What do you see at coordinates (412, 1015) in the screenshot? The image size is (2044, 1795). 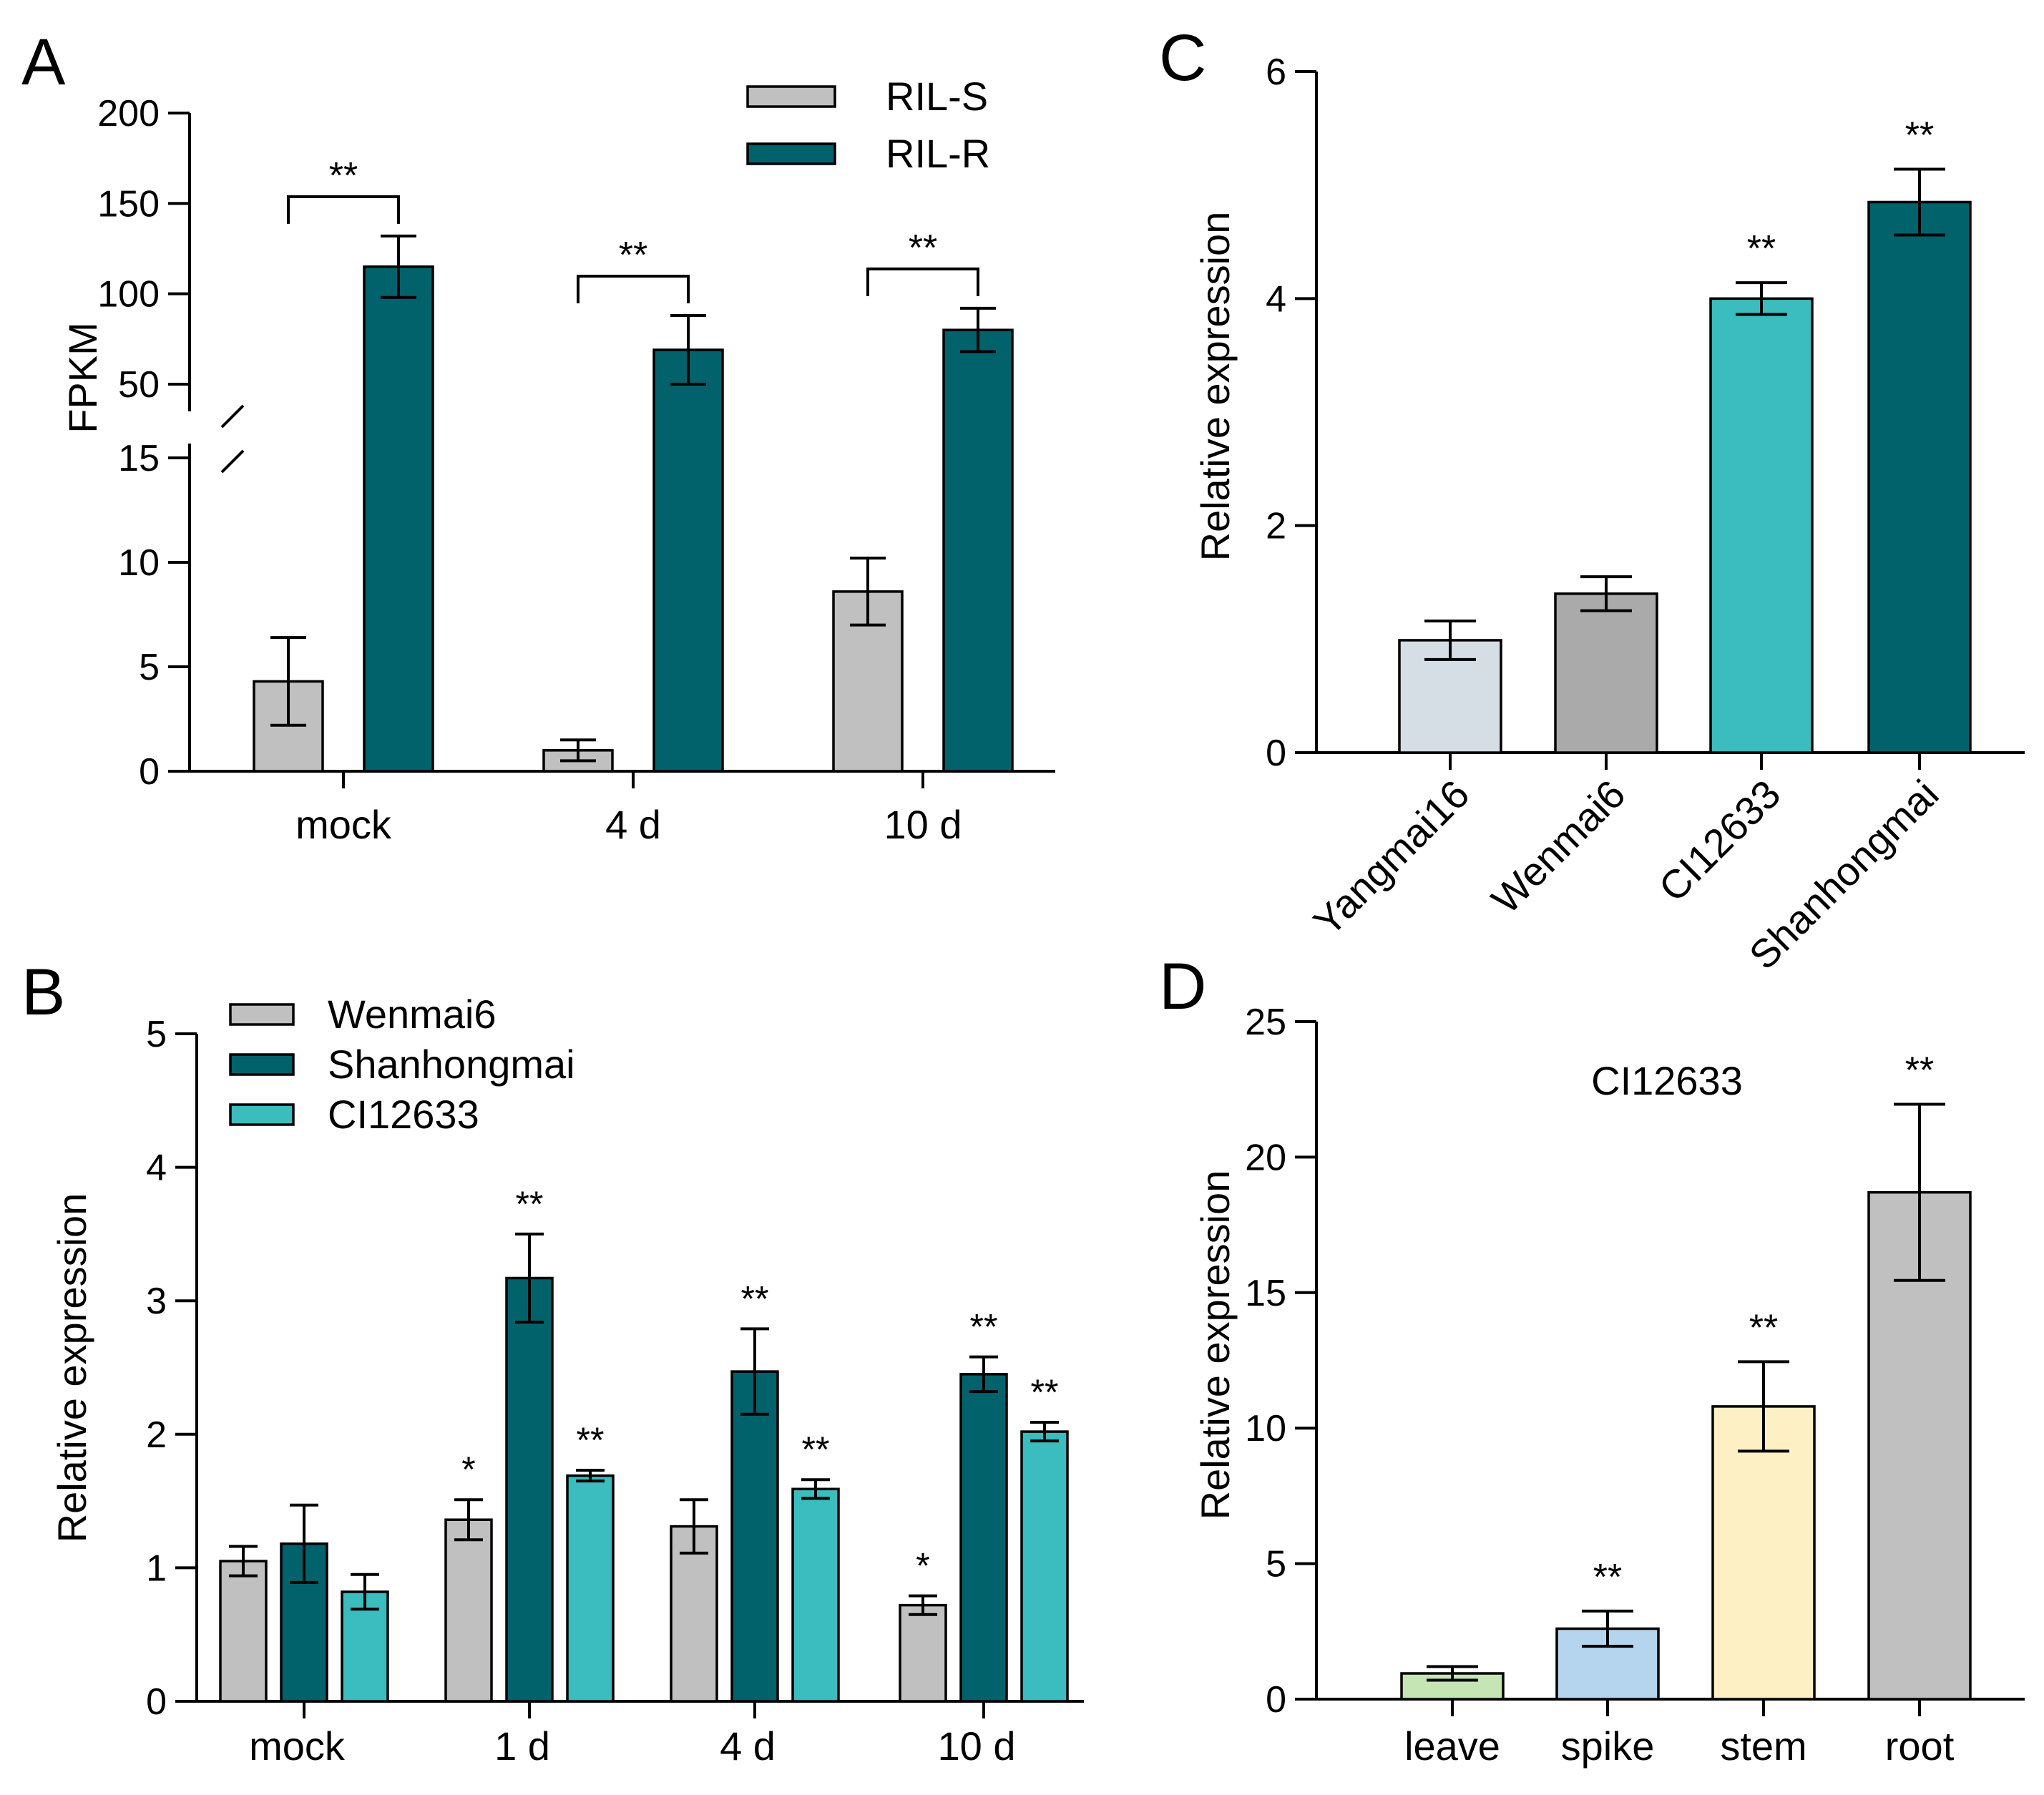 I see `panel-b-legend-label: Wenmai6` at bounding box center [412, 1015].